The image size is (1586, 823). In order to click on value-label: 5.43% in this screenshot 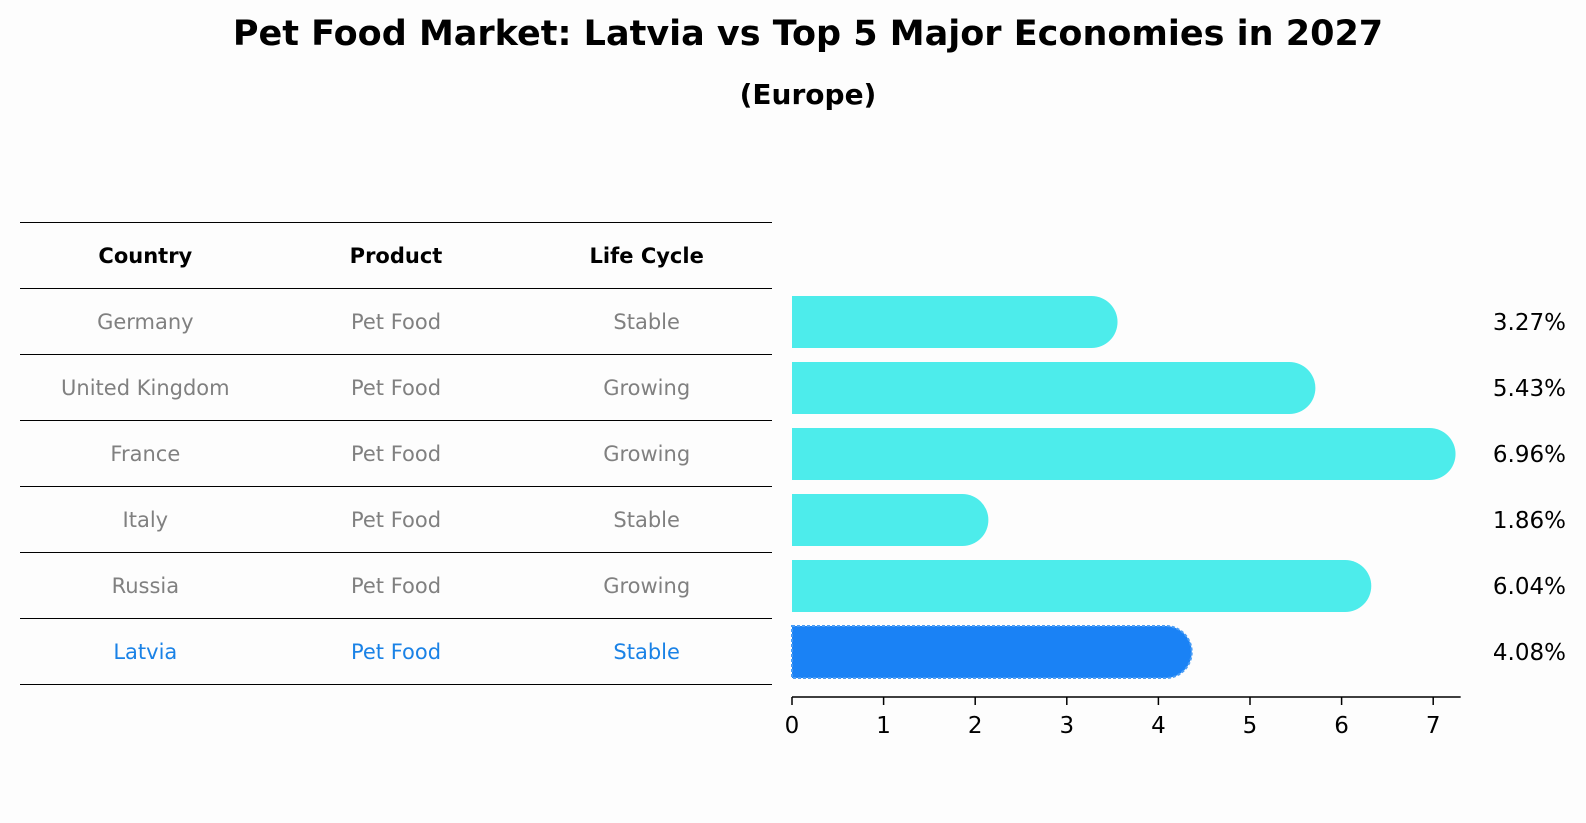, I will do `click(1529, 389)`.